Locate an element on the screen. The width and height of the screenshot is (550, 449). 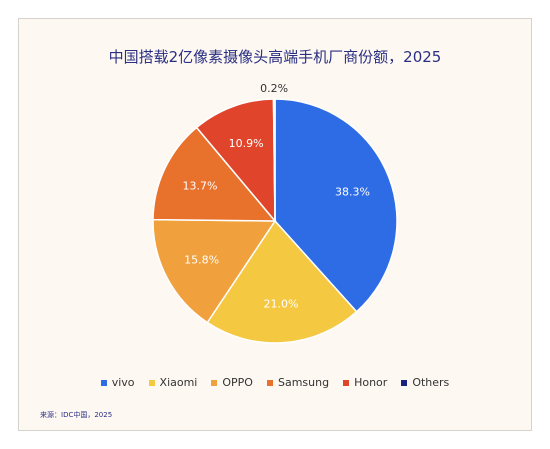
legend-label: Samsung is located at coordinates (303, 382).